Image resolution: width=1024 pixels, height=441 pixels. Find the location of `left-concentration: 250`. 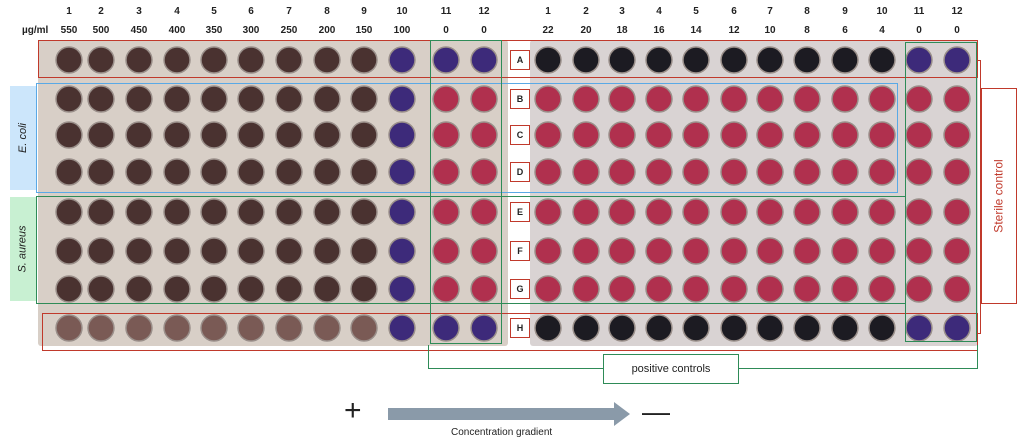

left-concentration: 250 is located at coordinates (289, 30).